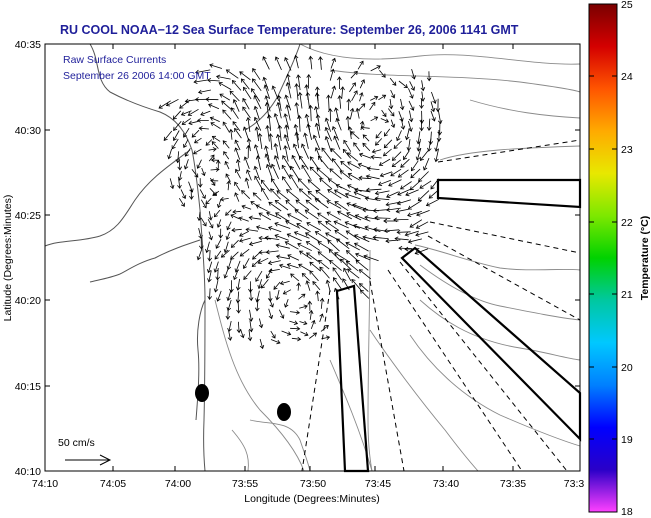  I want to click on colorbar-tick-label: 19, so click(627, 440).